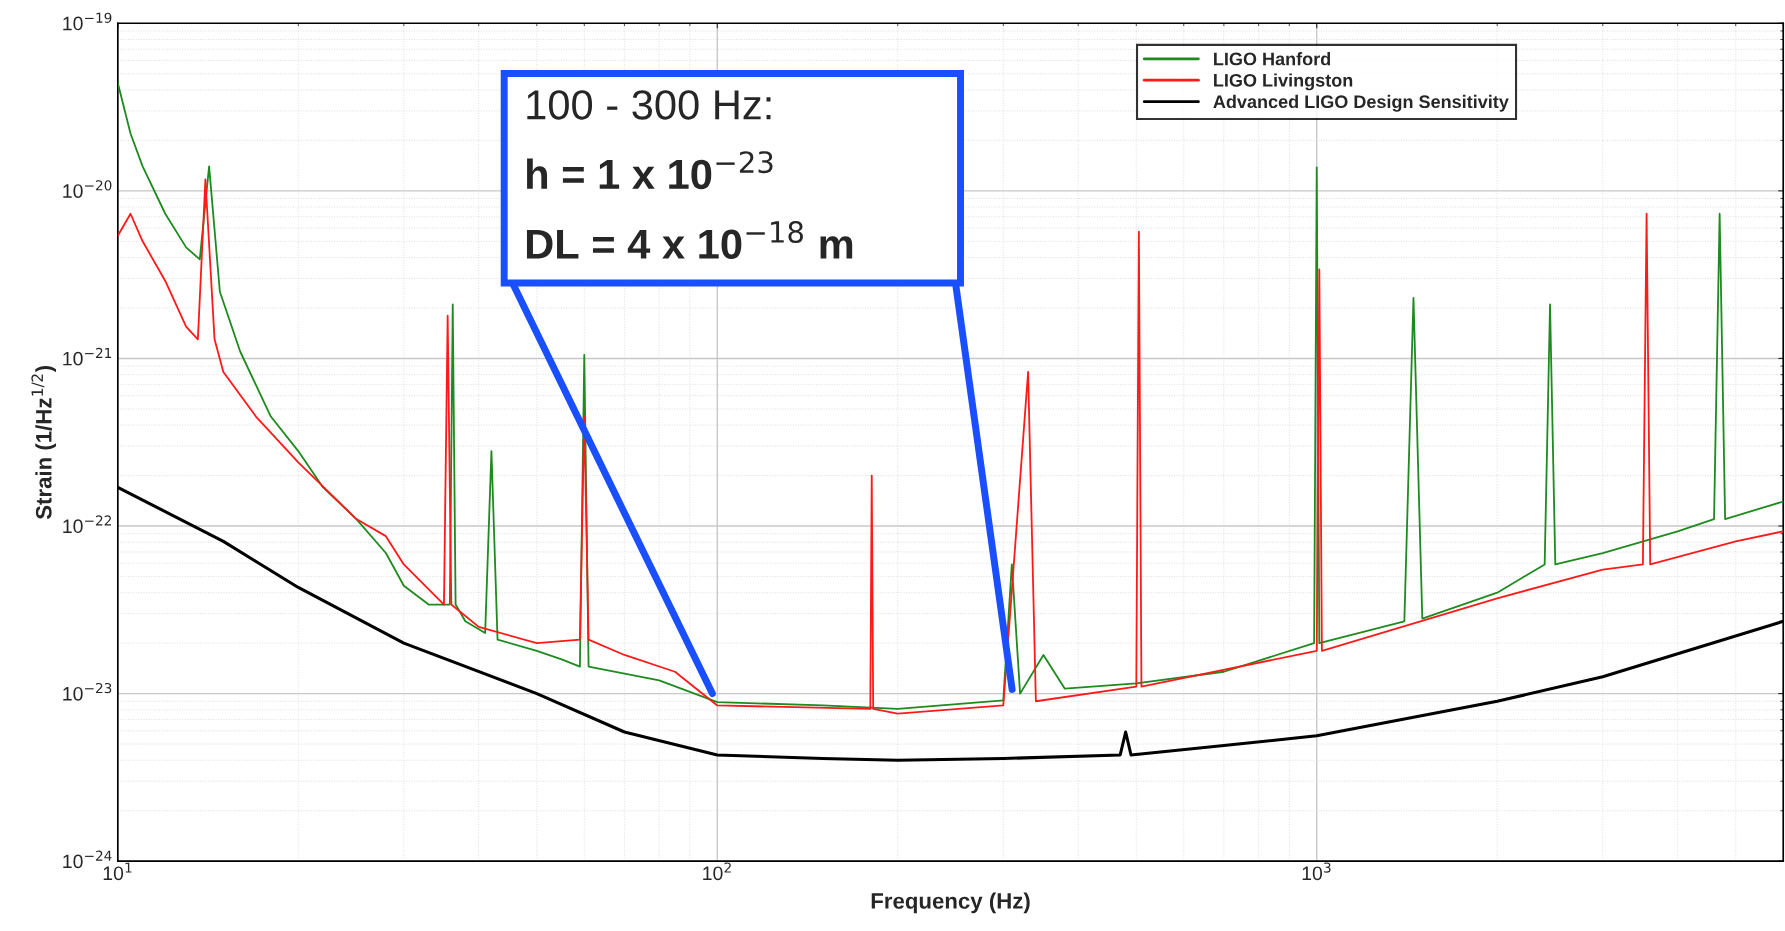 The height and width of the screenshot is (931, 1785). What do you see at coordinates (87, 189) in the screenshot?
I see `y-tick-label: 10$^{−20}$` at bounding box center [87, 189].